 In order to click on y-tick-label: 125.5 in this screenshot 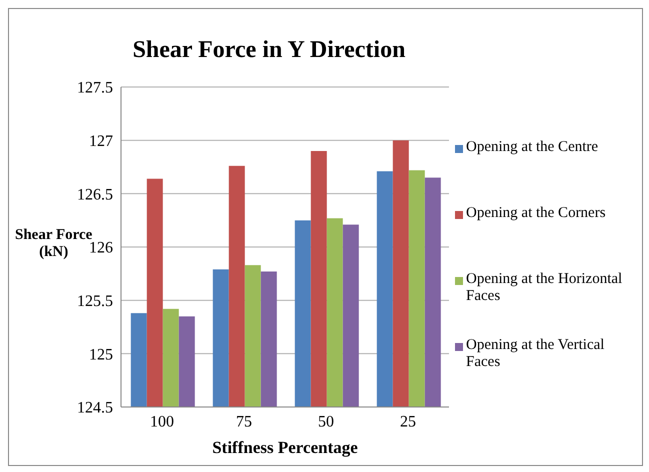, I will do `click(95, 301)`.